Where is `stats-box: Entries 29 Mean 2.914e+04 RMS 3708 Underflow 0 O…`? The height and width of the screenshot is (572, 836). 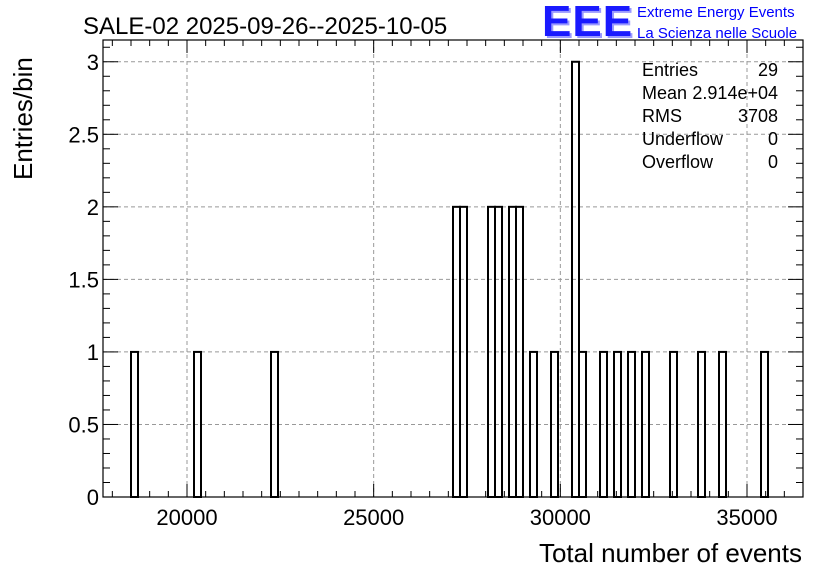
stats-box: Entries 29 Mean 2.914e+04 RMS 3708 Underflow 0 O… is located at coordinates (710, 116).